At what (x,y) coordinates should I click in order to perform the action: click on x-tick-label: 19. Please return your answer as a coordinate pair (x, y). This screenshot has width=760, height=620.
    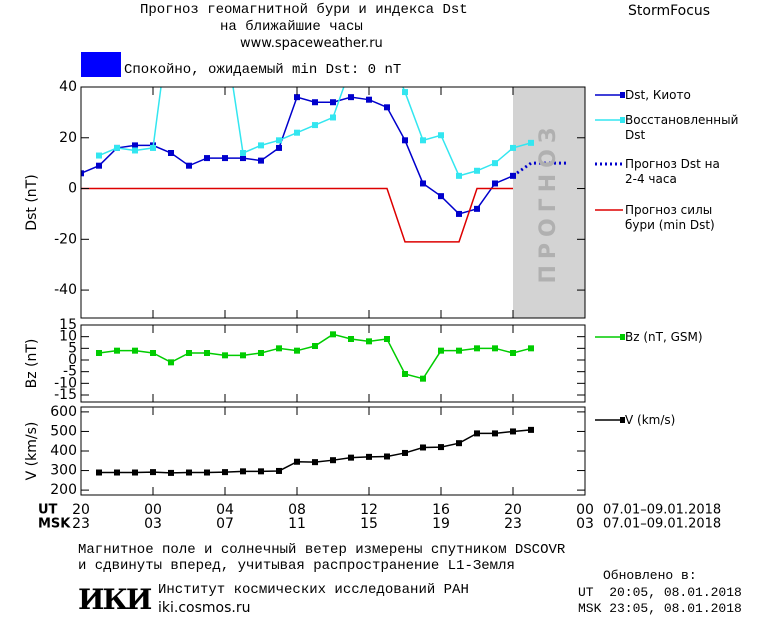
    Looking at the image, I should click on (441, 524).